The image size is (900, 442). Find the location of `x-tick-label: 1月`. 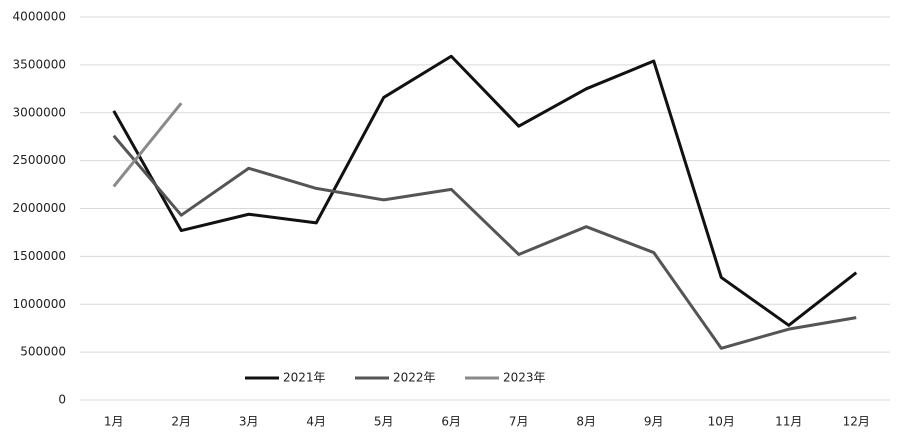

x-tick-label: 1月 is located at coordinates (114, 422).